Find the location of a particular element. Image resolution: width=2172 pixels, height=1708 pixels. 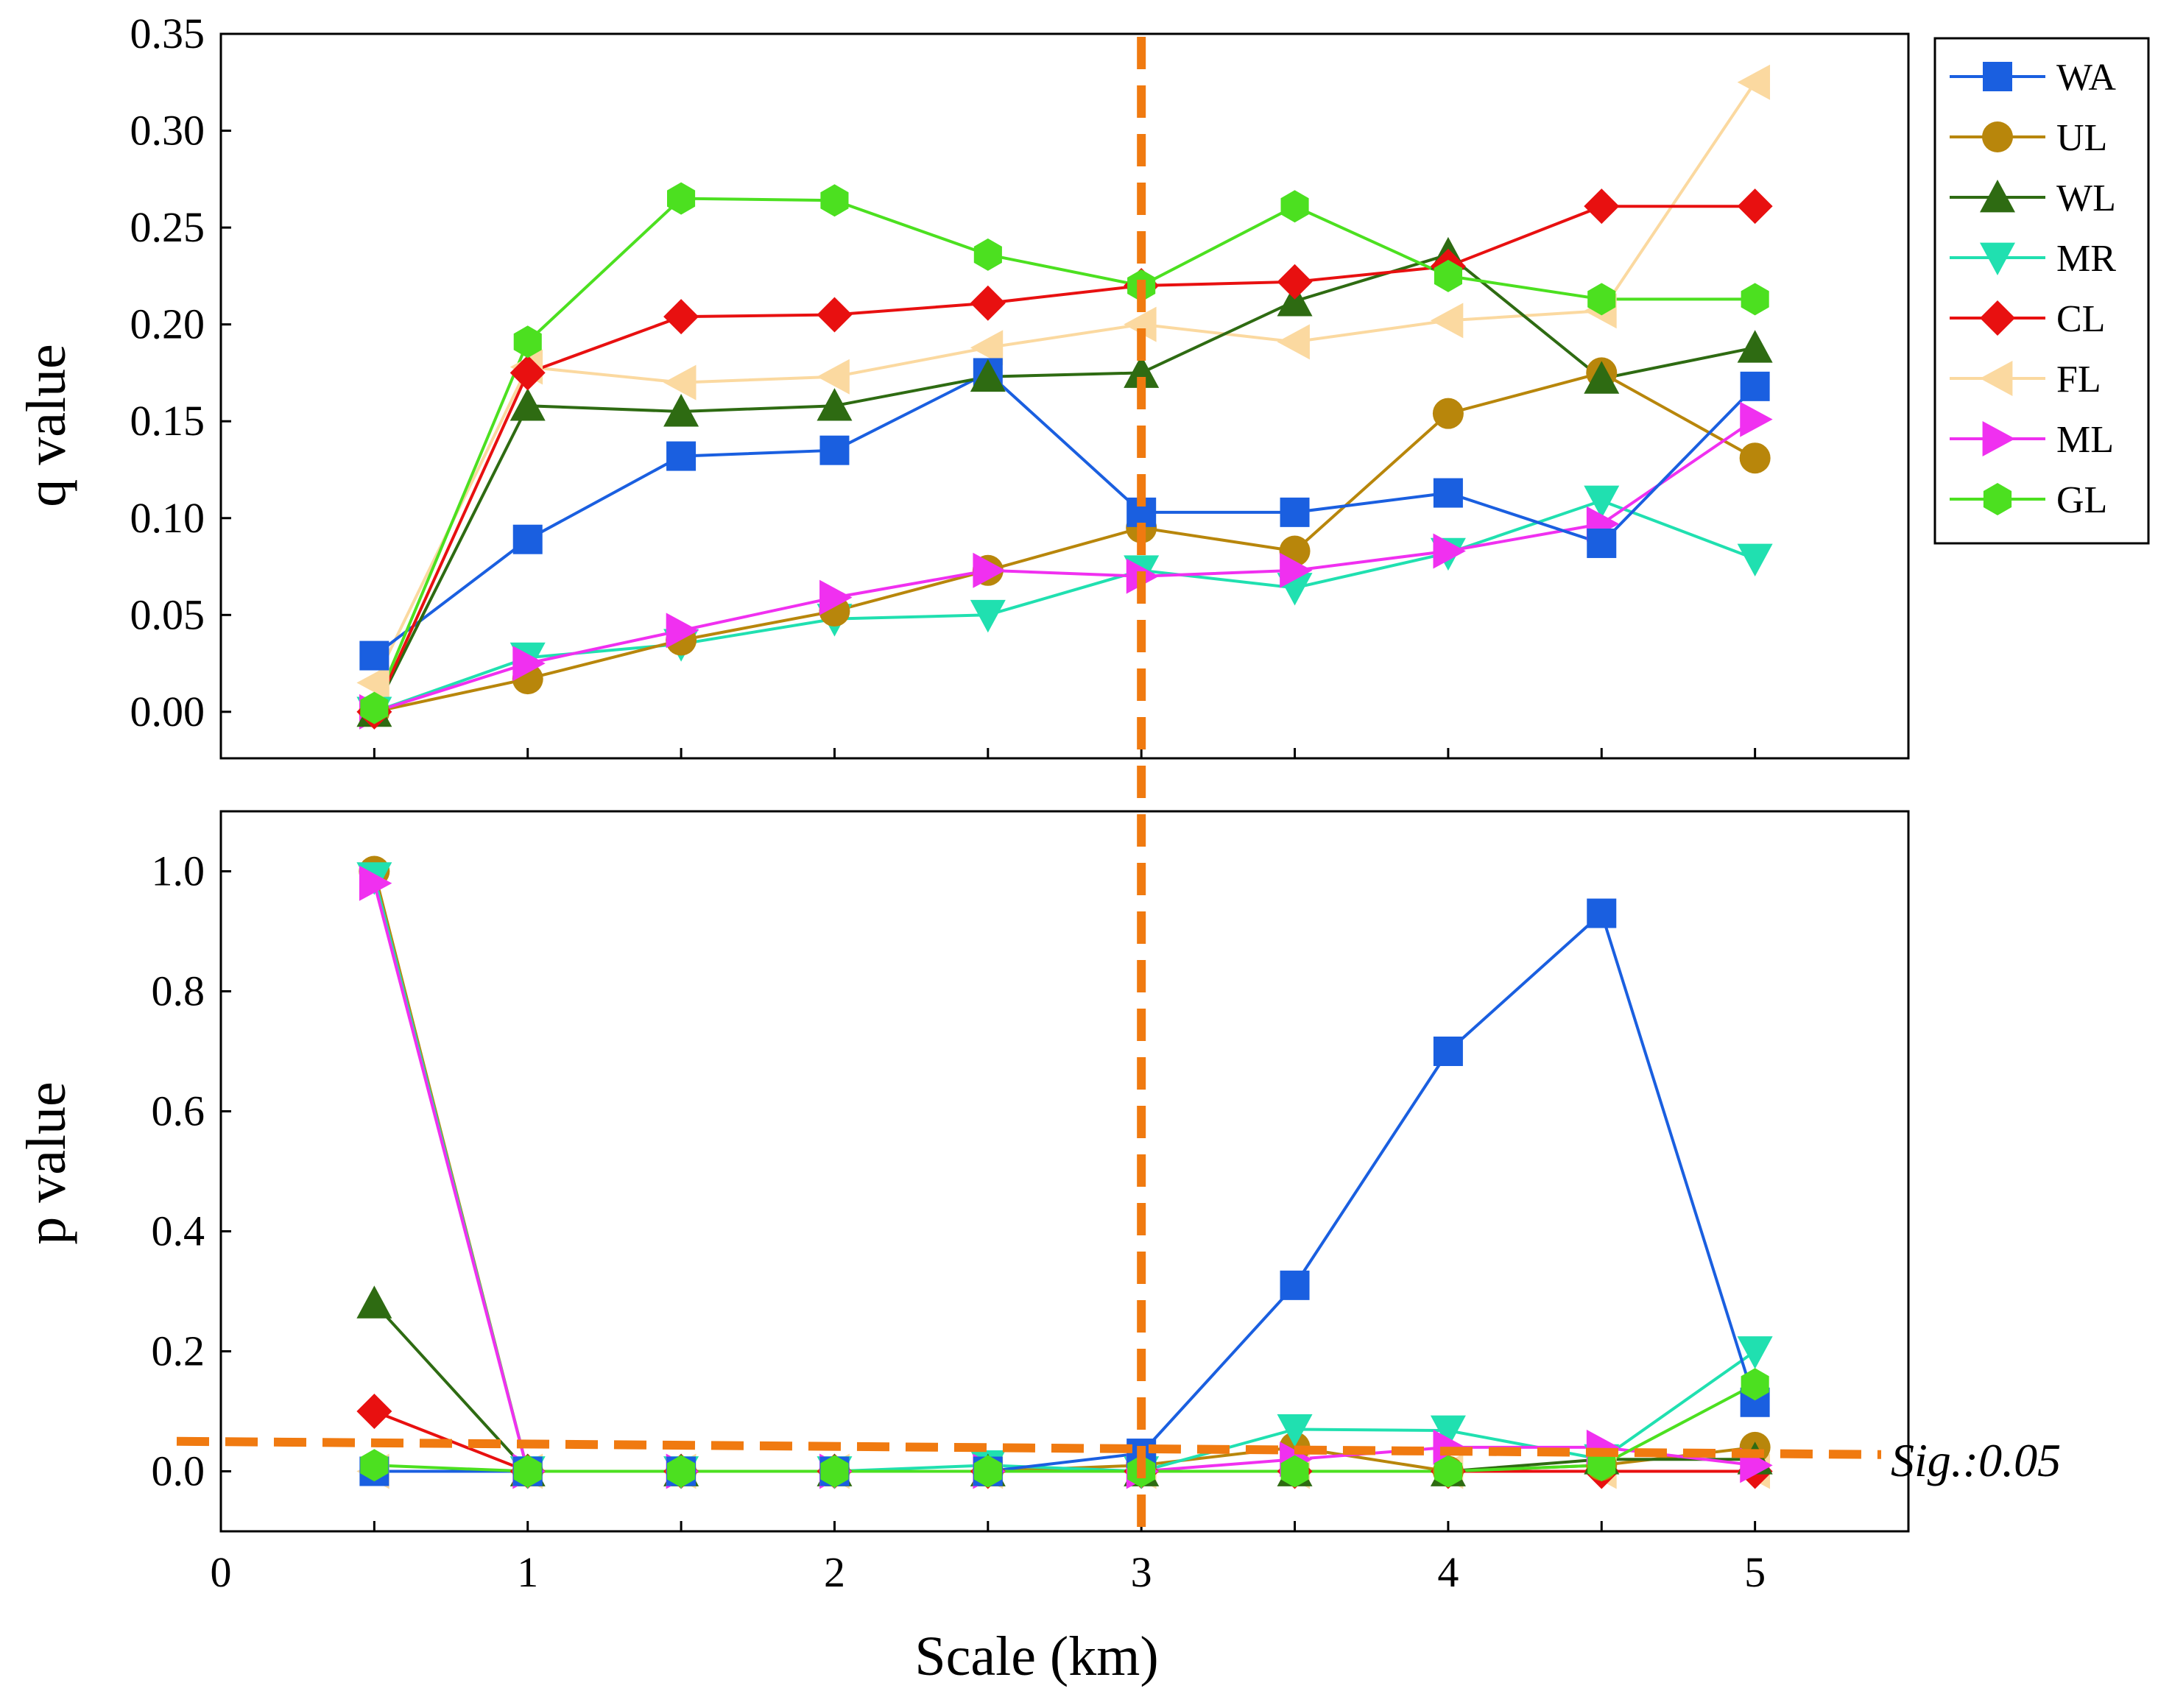

y-tick-label: 0.00 is located at coordinates (168, 711).